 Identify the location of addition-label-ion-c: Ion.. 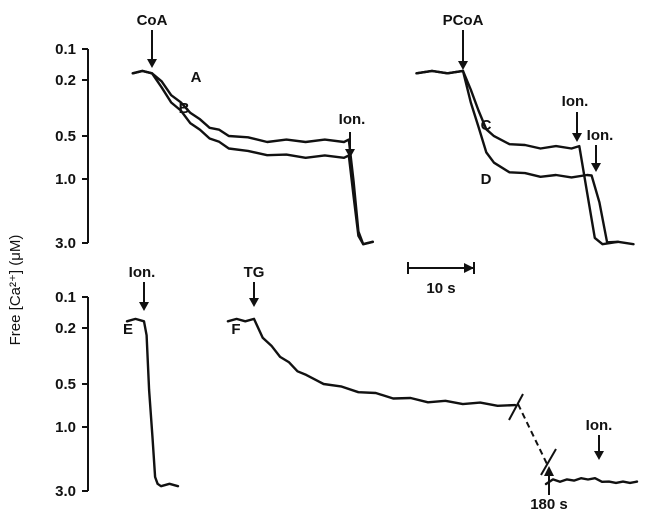
(575, 101).